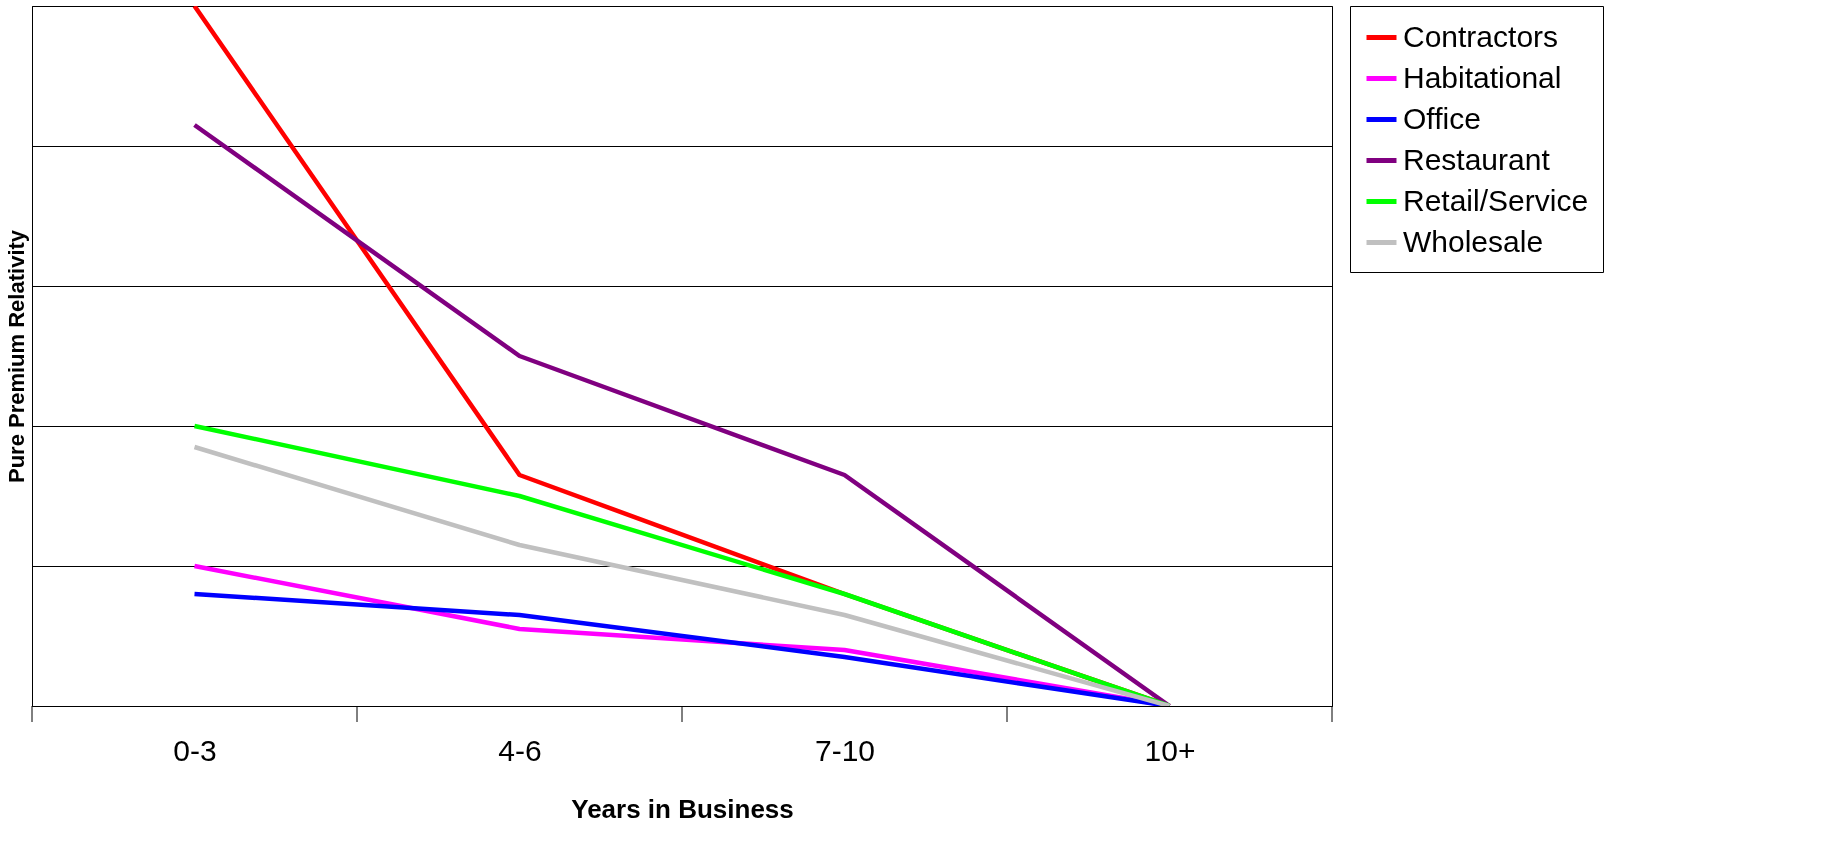  I want to click on legend-label: Habitational, so click(1482, 77).